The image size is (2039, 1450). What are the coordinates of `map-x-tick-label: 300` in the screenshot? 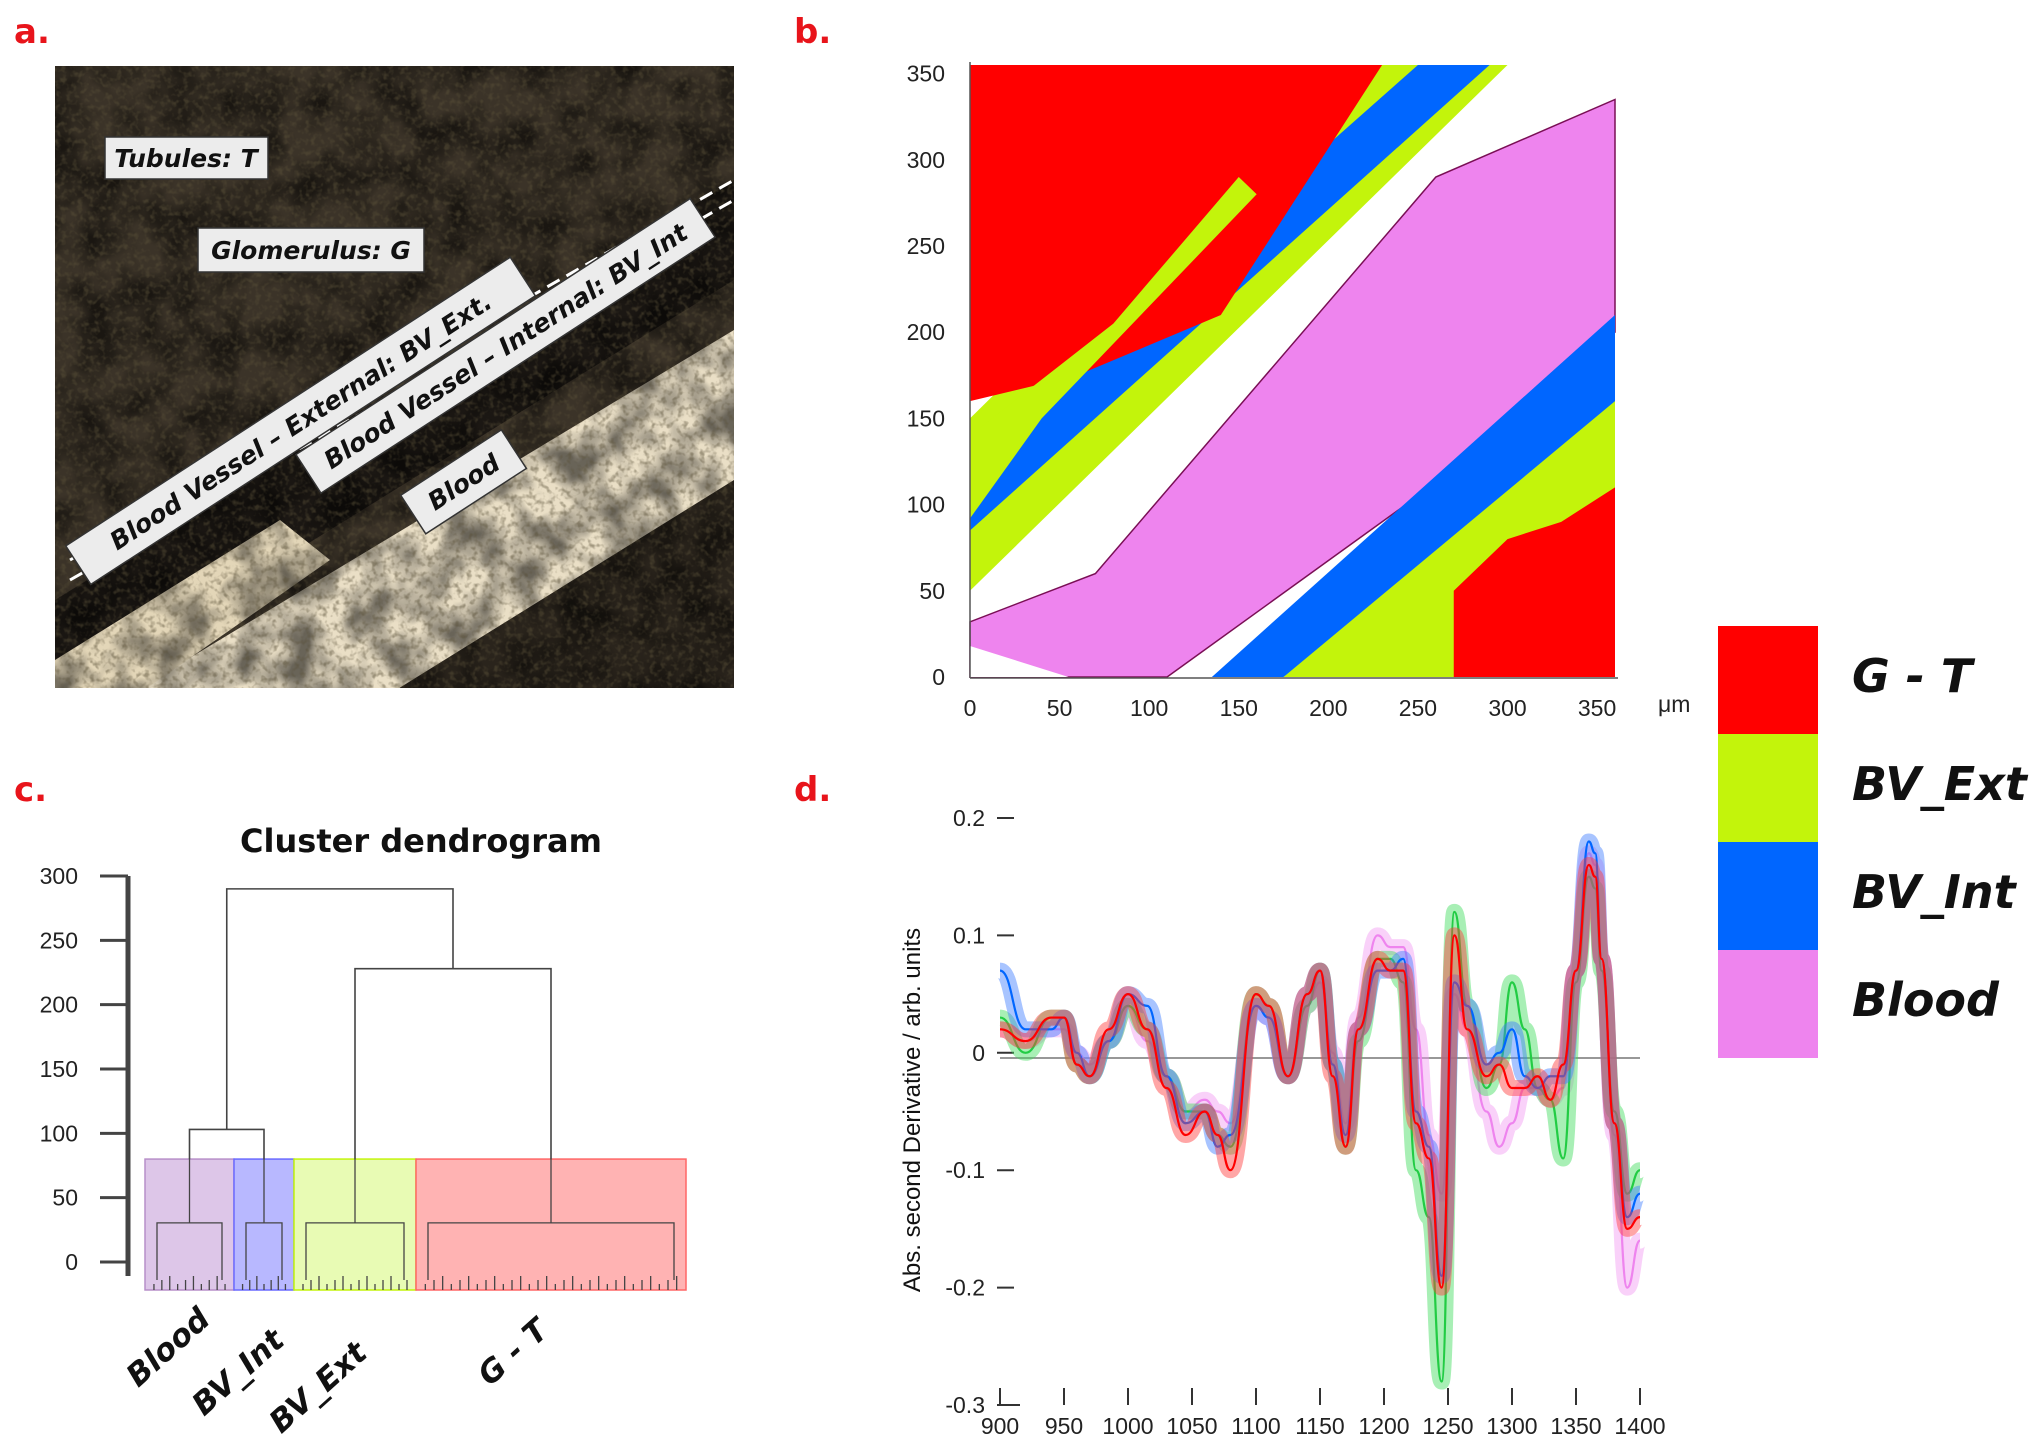 It's located at (1507, 708).